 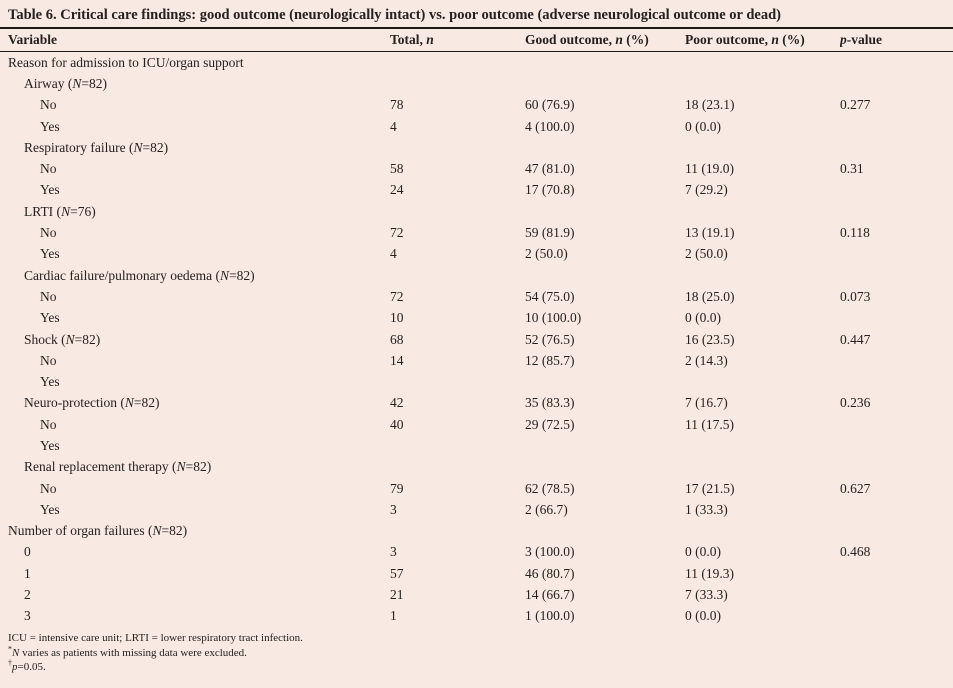 I want to click on cell-poor-outcome: 17 (21.5), so click(x=710, y=488).